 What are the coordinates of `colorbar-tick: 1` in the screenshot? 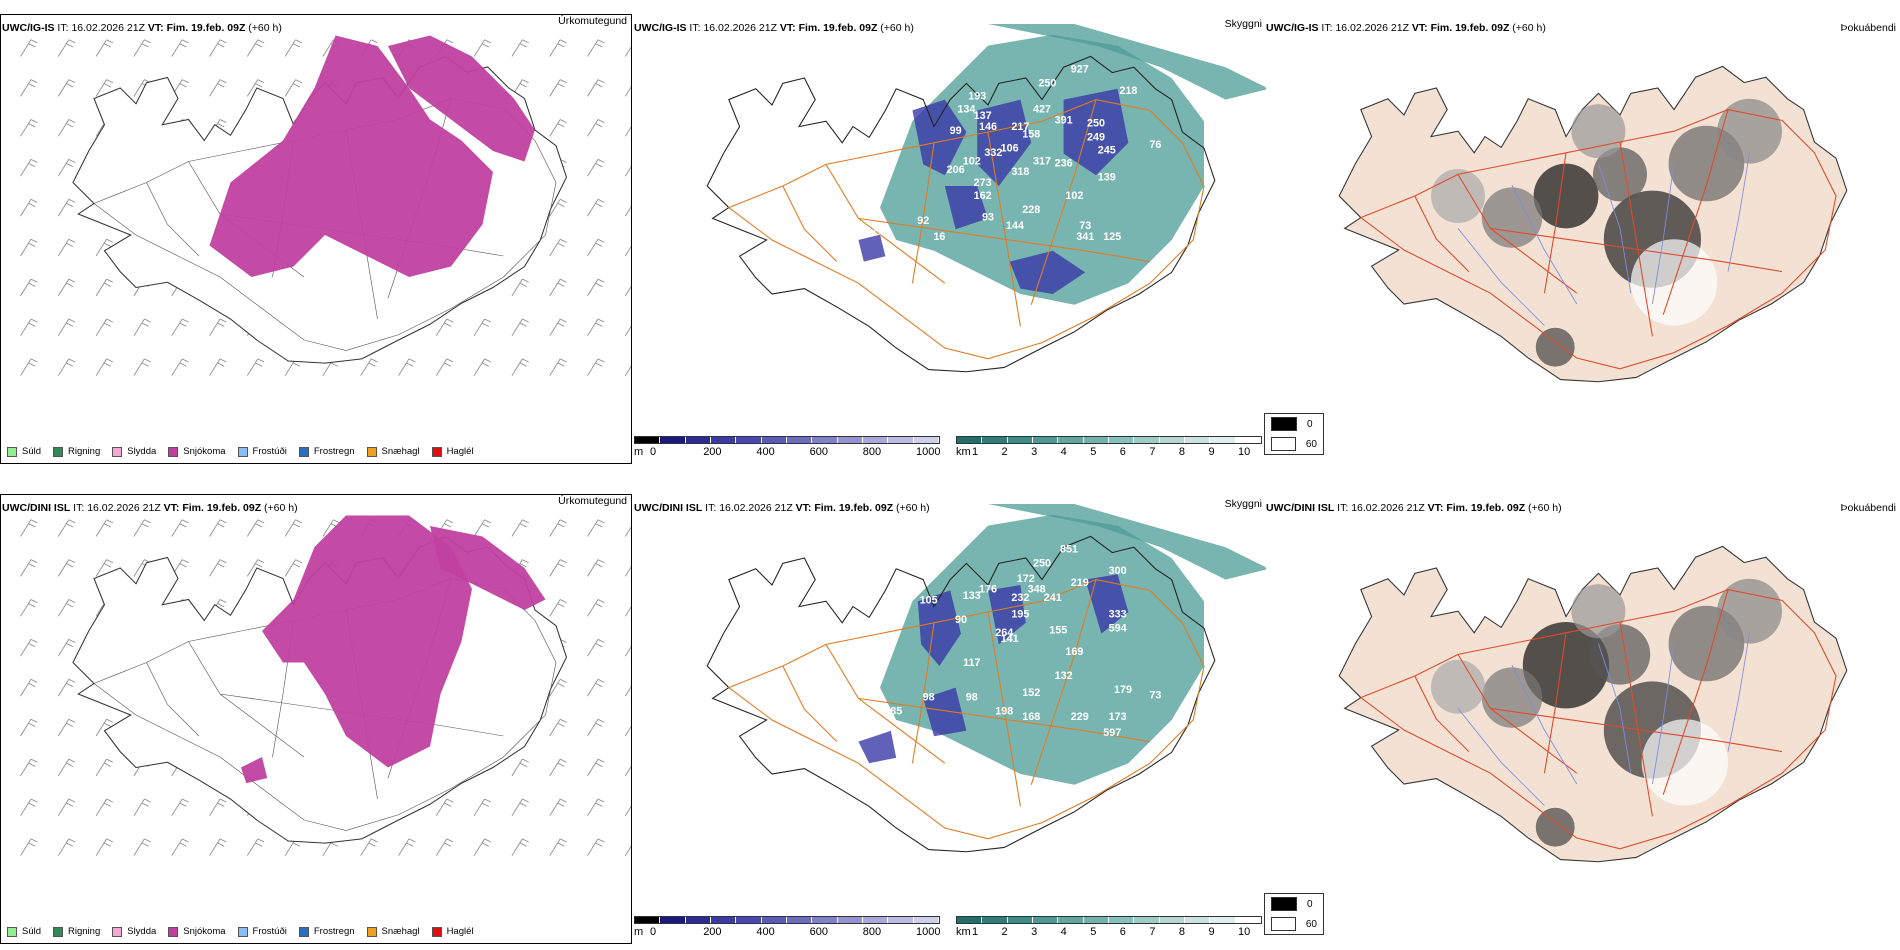 It's located at (975, 932).